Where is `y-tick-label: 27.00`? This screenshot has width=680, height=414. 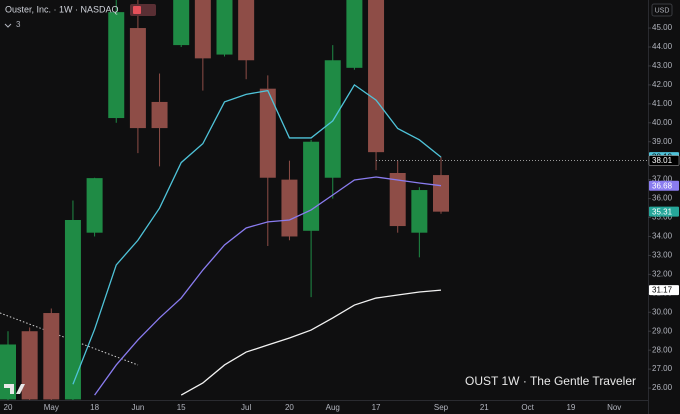
y-tick-label: 27.00 is located at coordinates (662, 368).